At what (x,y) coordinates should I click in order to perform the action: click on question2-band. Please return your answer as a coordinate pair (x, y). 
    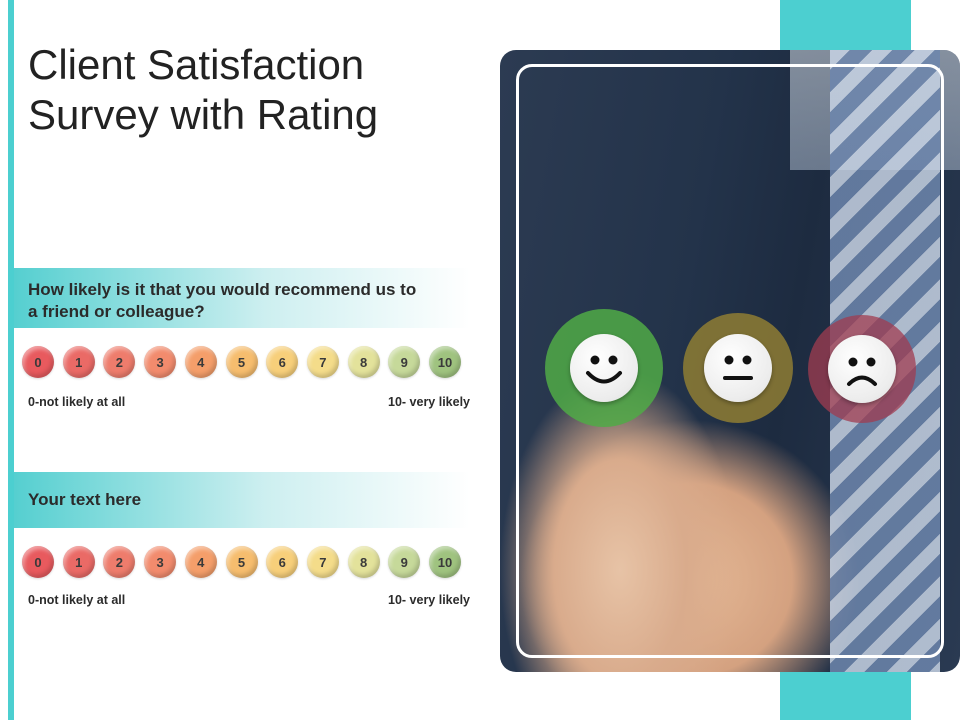
    Looking at the image, I should click on (242, 500).